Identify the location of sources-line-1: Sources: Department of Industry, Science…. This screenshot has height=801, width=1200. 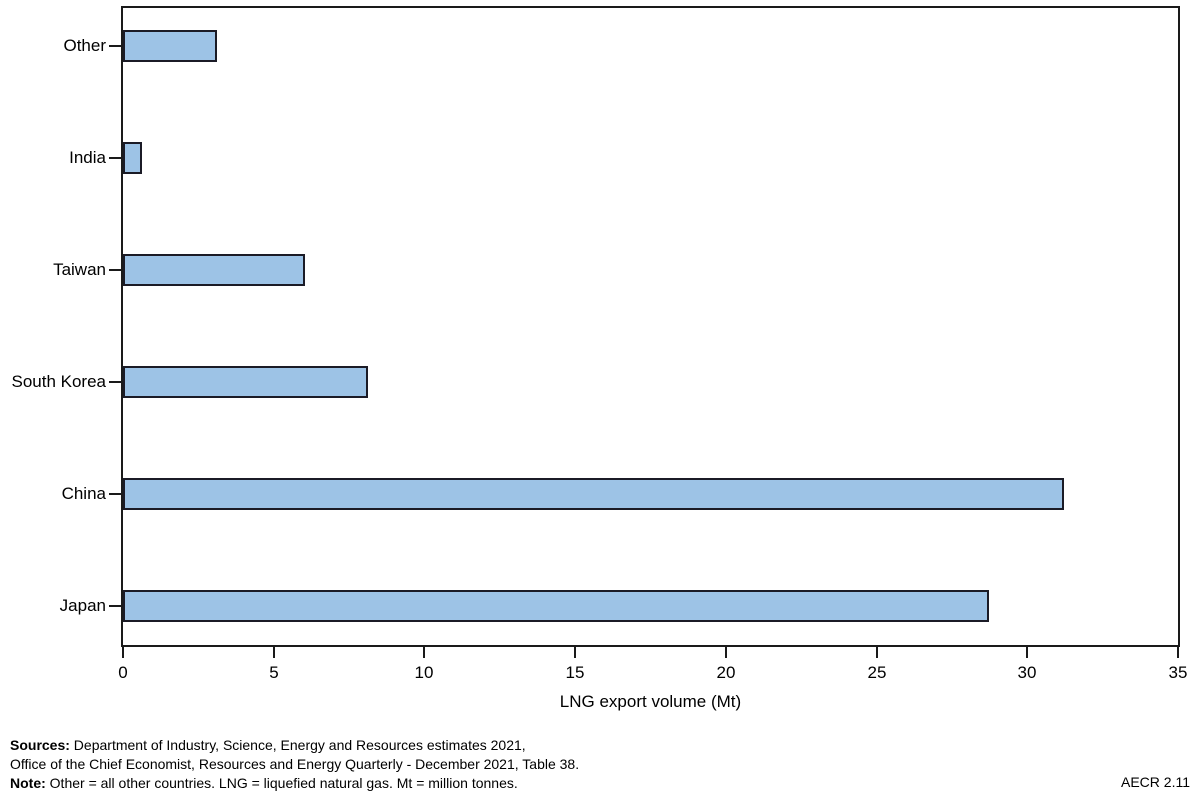
(600, 745).